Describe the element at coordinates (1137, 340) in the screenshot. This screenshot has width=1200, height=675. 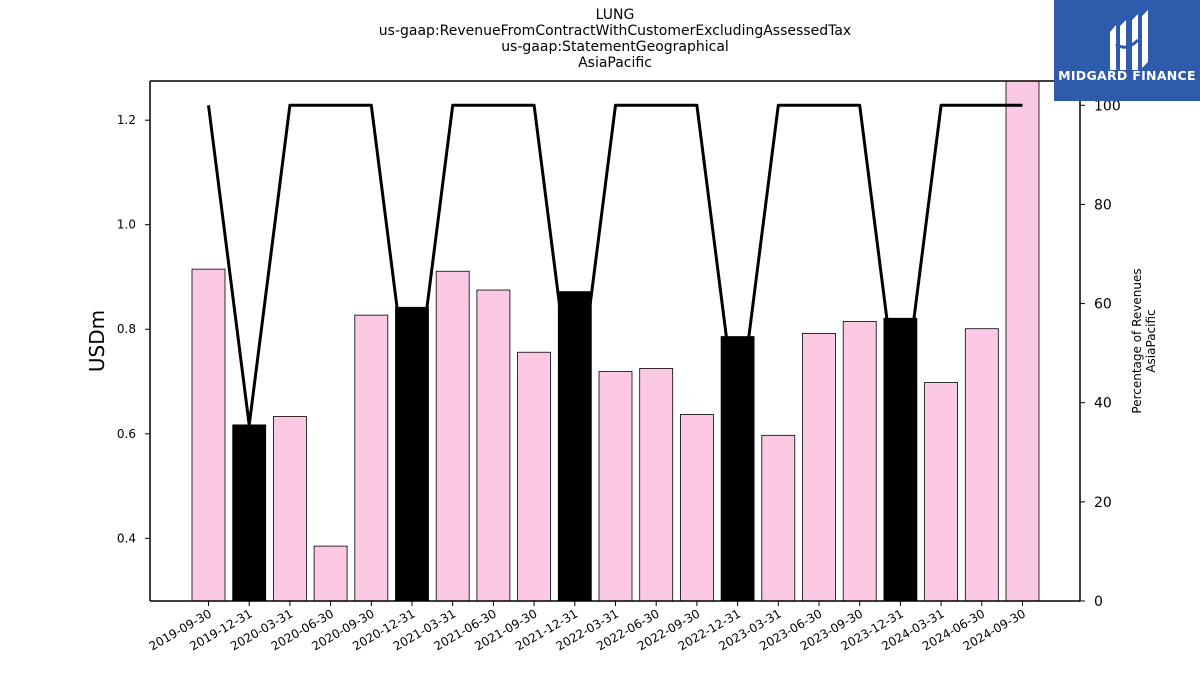
I see `y2-axis-label-line-1: Percentage of Revenues` at that location.